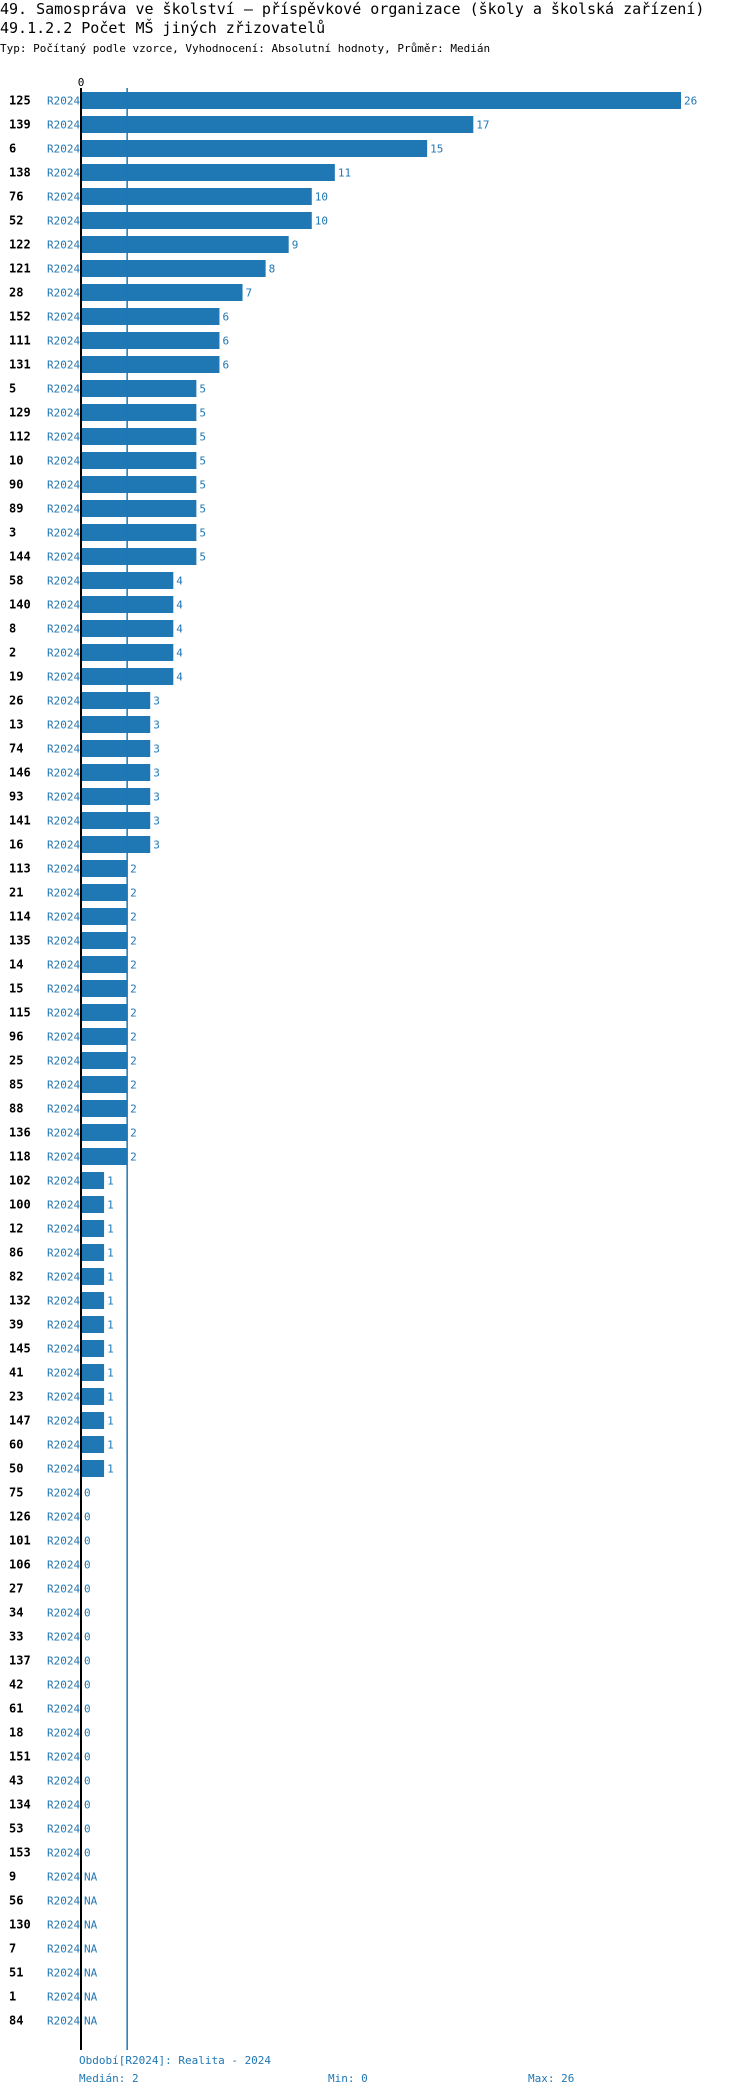 This screenshot has height=2096, width=750. Describe the element at coordinates (81, 82) in the screenshot. I see `x-tick-label: 0` at that location.